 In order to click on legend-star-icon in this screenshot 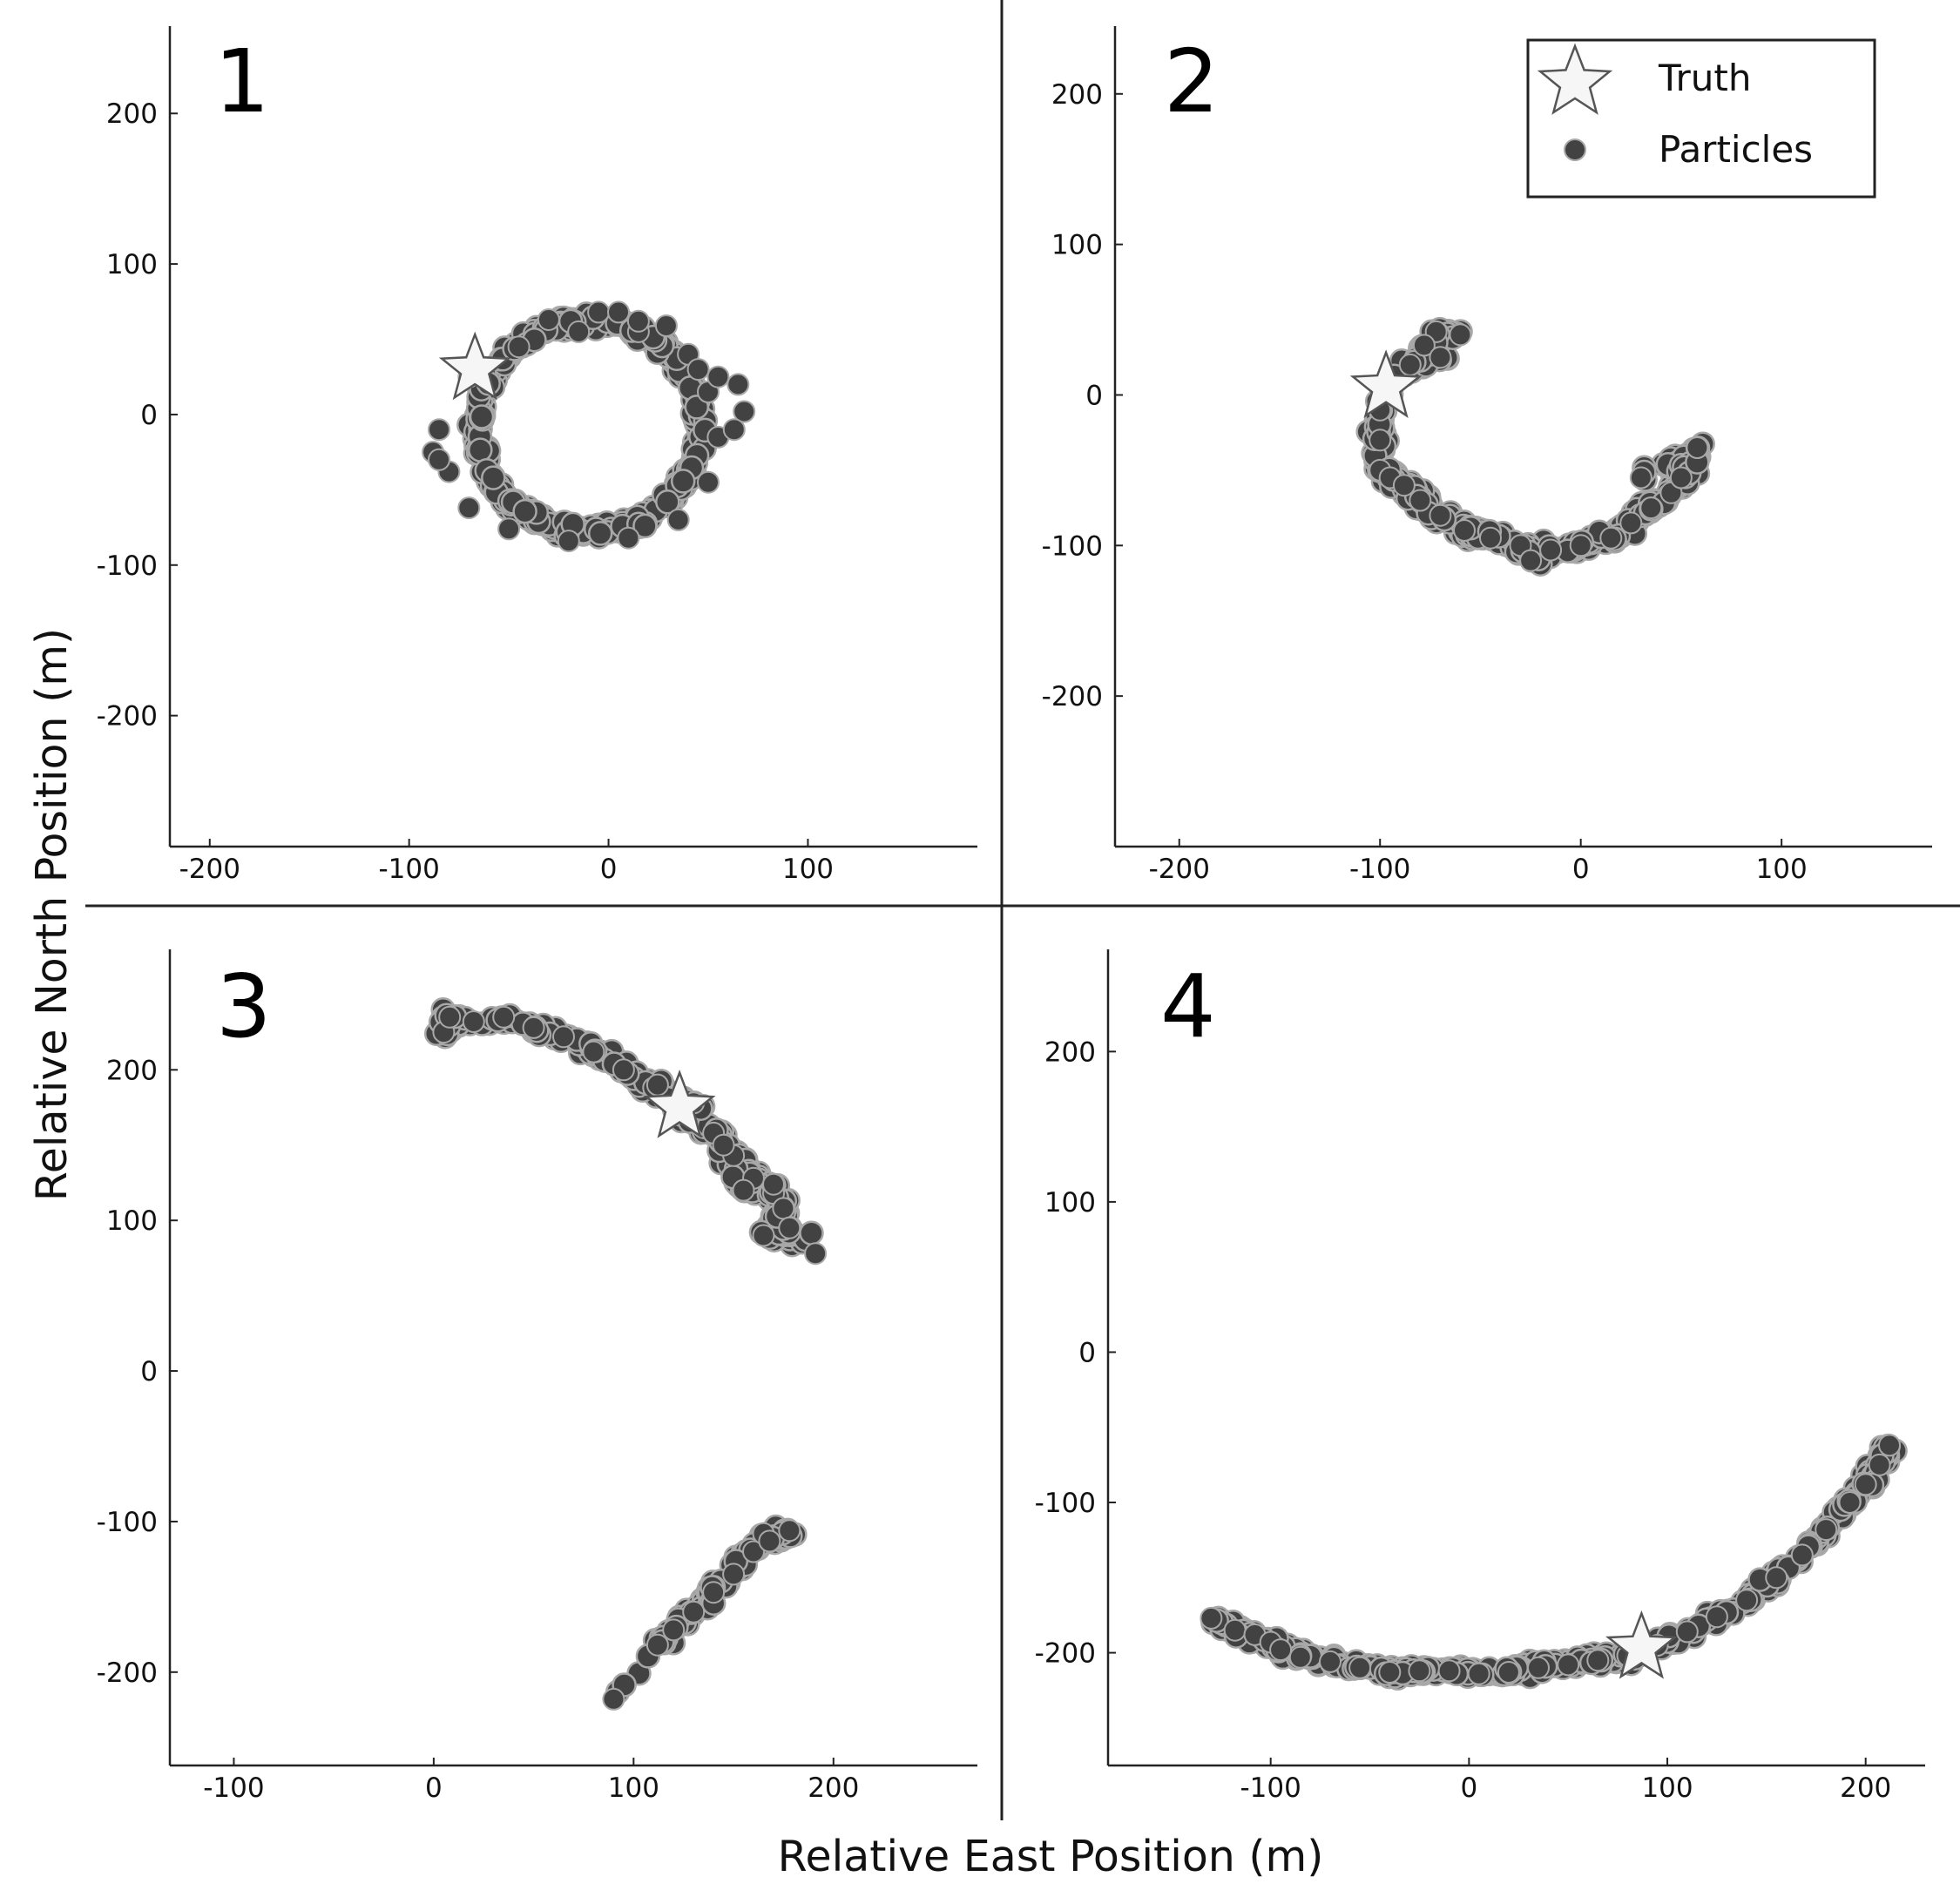, I will do `click(1575, 79)`.